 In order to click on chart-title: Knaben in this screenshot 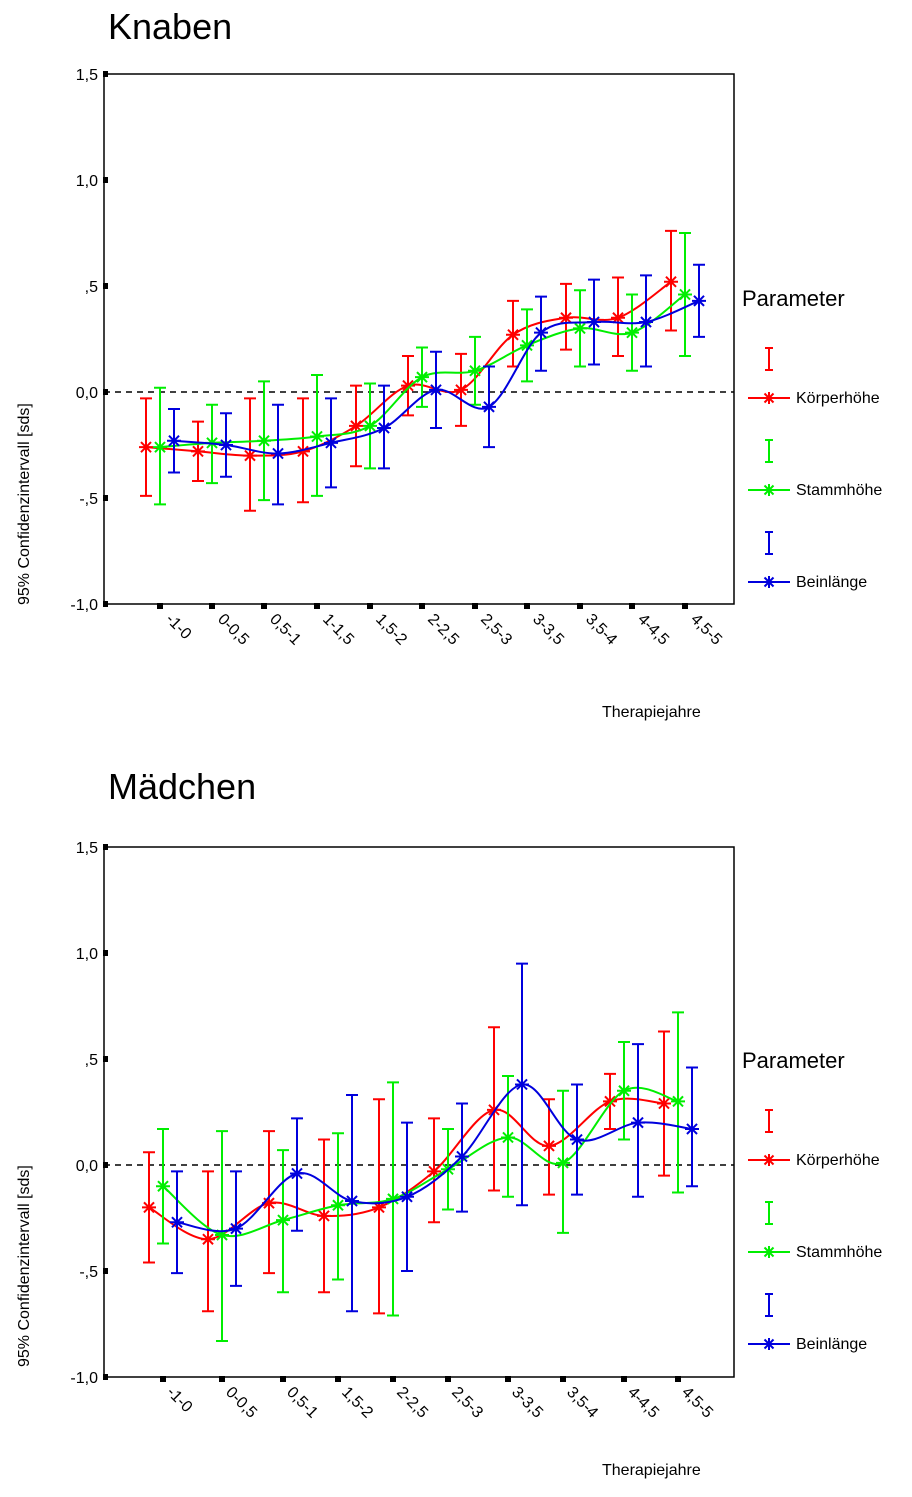, I will do `click(170, 26)`.